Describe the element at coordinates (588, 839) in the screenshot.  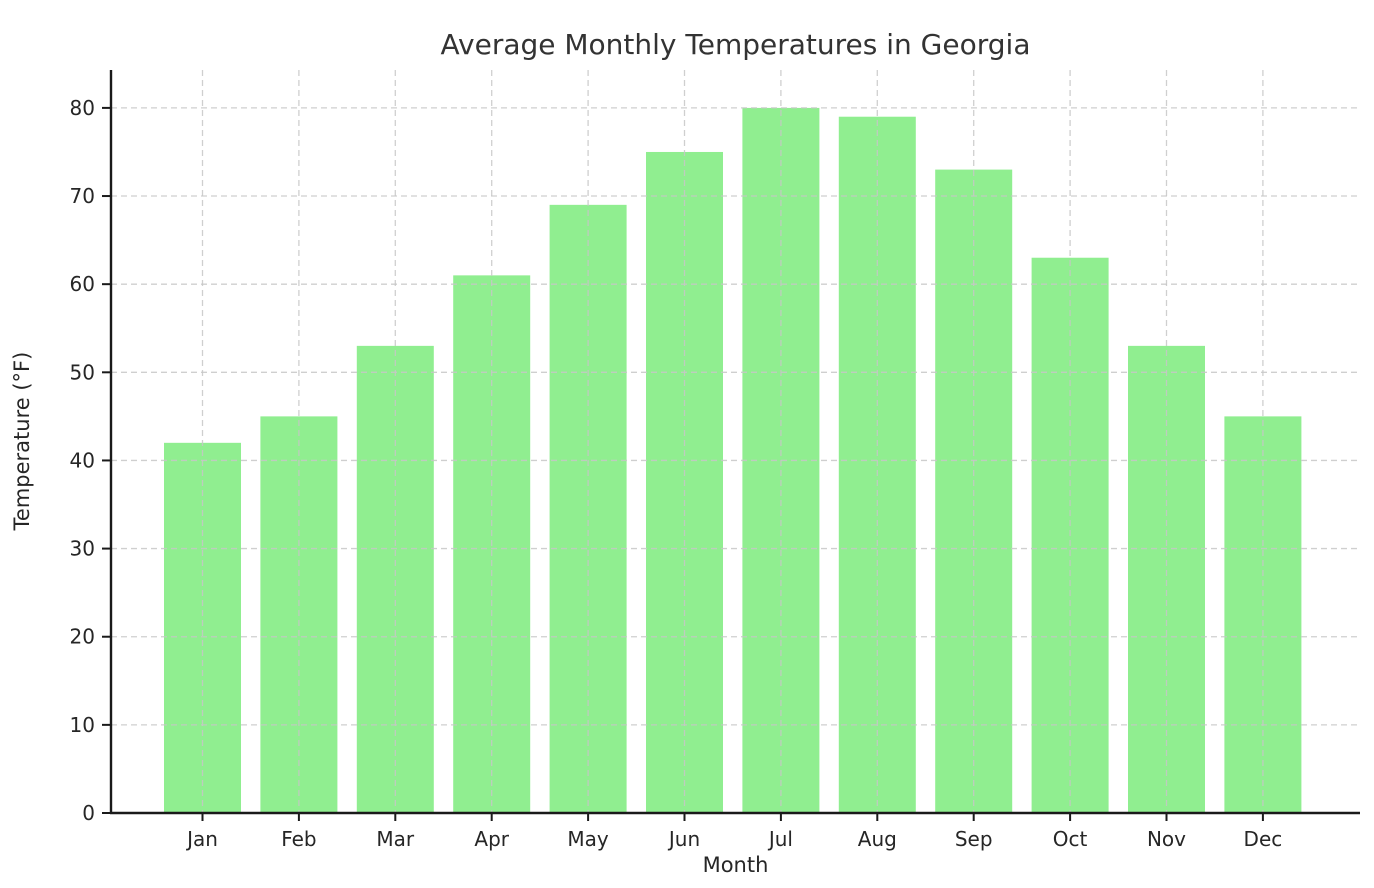
I see `x-tick-label-may: May` at that location.